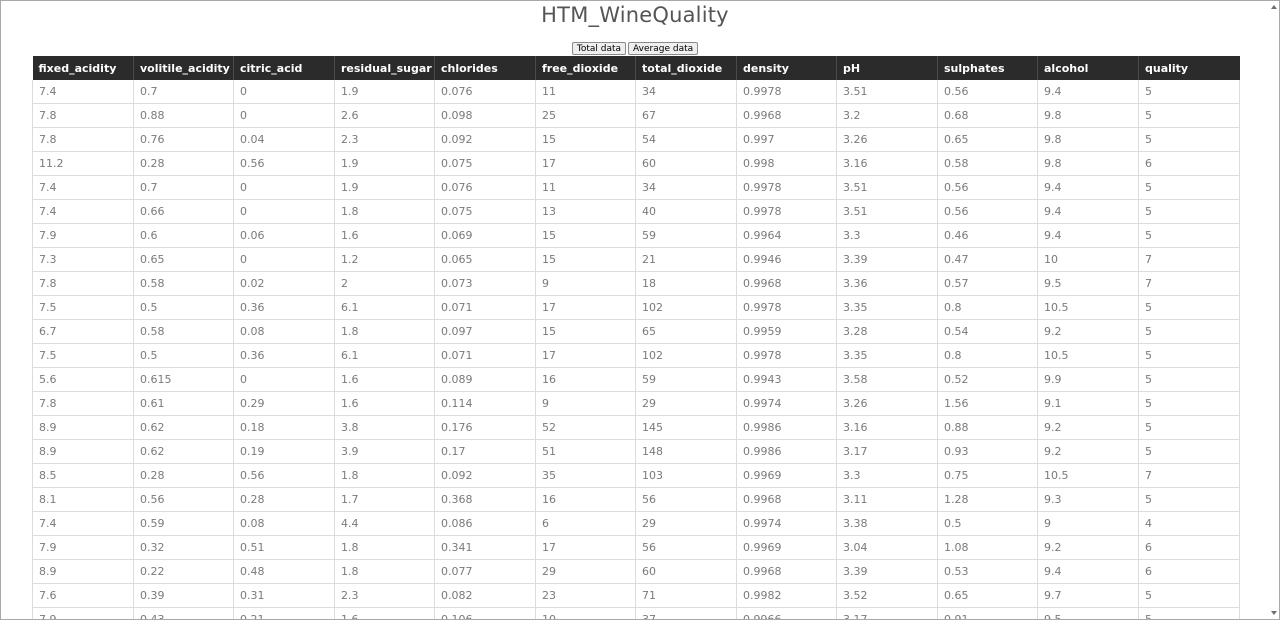 Image resolution: width=1280 pixels, height=620 pixels. Describe the element at coordinates (83, 547) in the screenshot. I see `table-cell-fixed-acidity: 7.9` at that location.